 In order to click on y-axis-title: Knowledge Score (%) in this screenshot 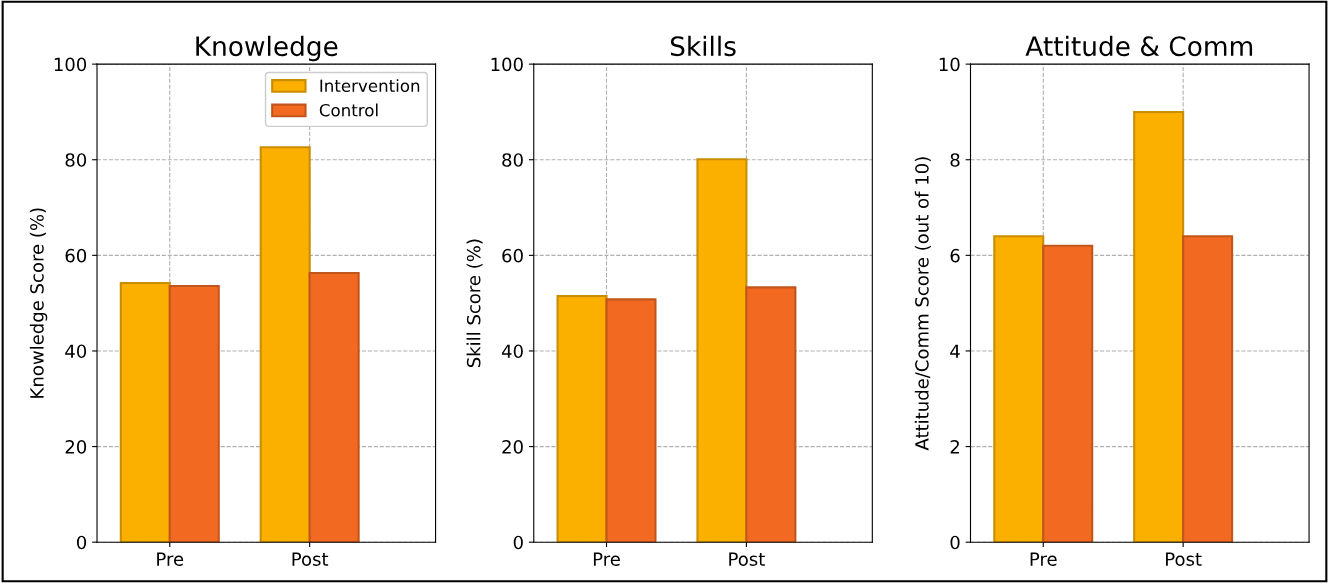, I will do `click(38, 303)`.